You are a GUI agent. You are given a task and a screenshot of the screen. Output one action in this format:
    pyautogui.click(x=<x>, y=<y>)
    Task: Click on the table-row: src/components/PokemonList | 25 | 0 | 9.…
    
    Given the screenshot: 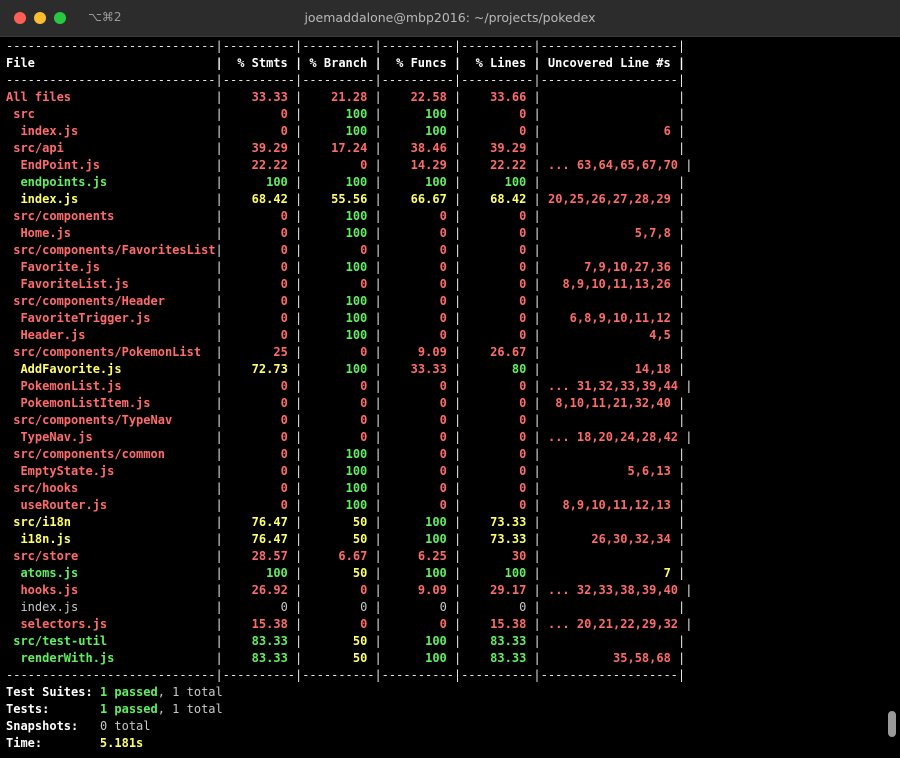 What is the action you would take?
    pyautogui.click(x=349, y=352)
    